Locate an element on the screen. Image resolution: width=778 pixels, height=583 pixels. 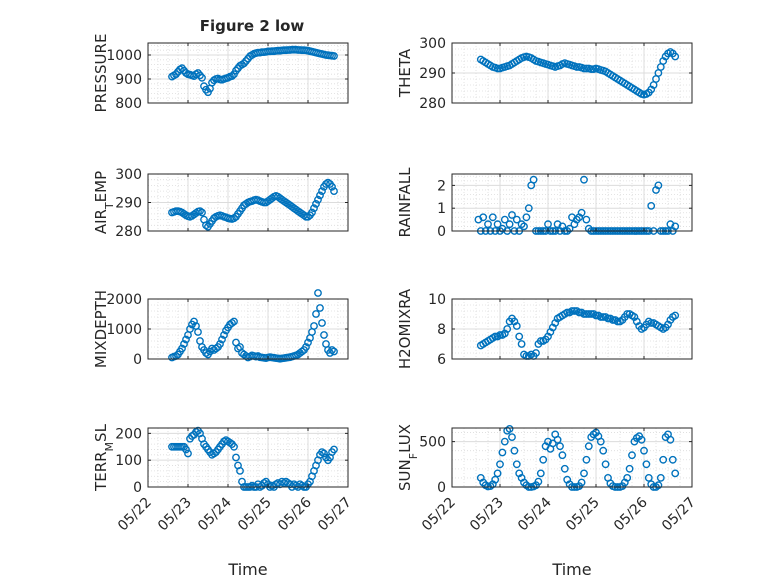
series-markers is located at coordinates (253, 458).